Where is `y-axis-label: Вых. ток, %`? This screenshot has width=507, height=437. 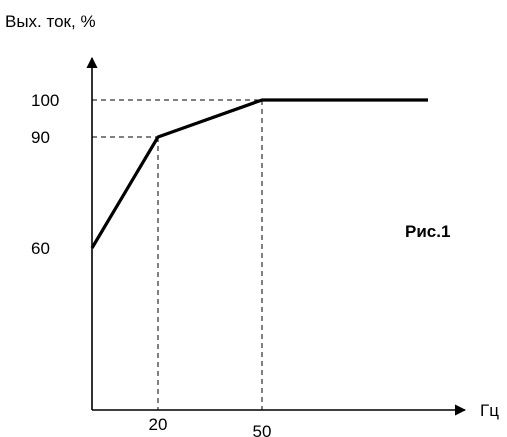 y-axis-label: Вых. ток, % is located at coordinates (50, 21).